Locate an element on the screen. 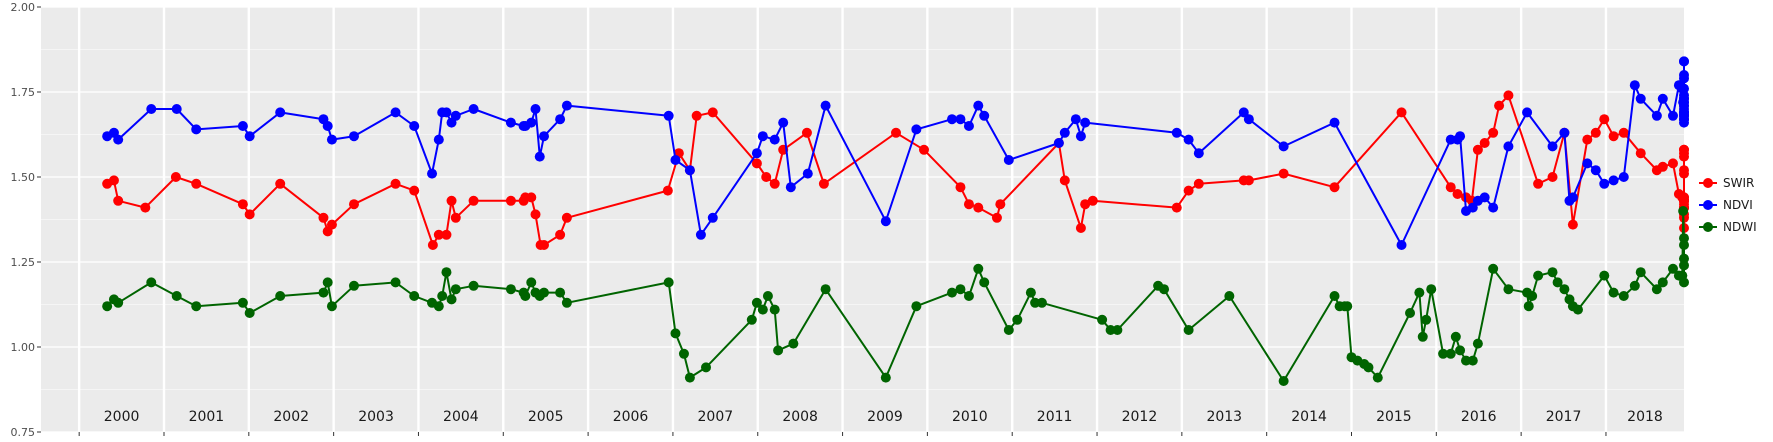 This screenshot has width=1773, height=442. year-label-2009: 2009 is located at coordinates (885, 417).